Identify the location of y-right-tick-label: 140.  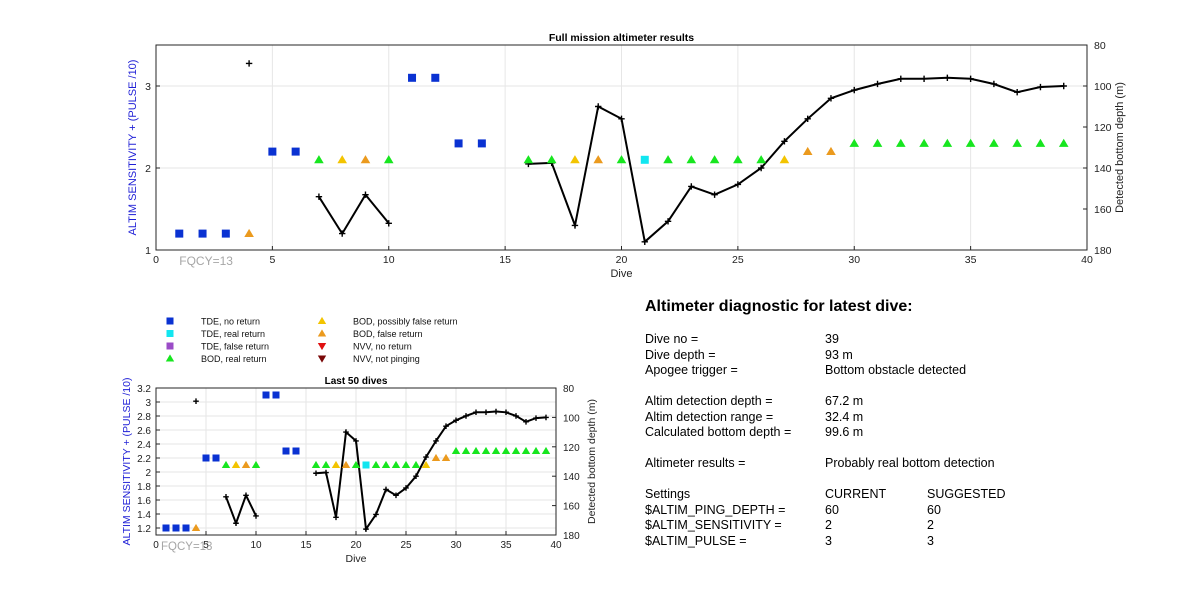
(1103, 169).